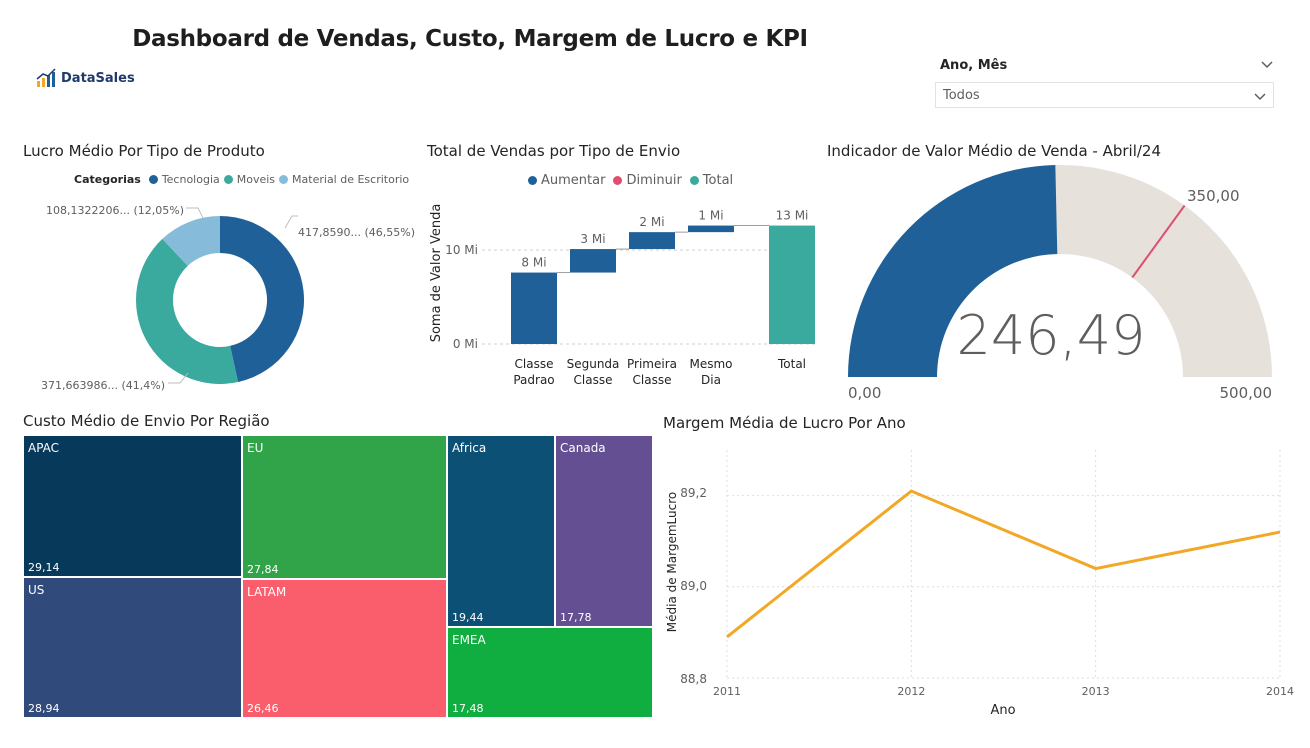 The height and width of the screenshot is (748, 1310). I want to click on gauge-max: 500,00, so click(1246, 393).